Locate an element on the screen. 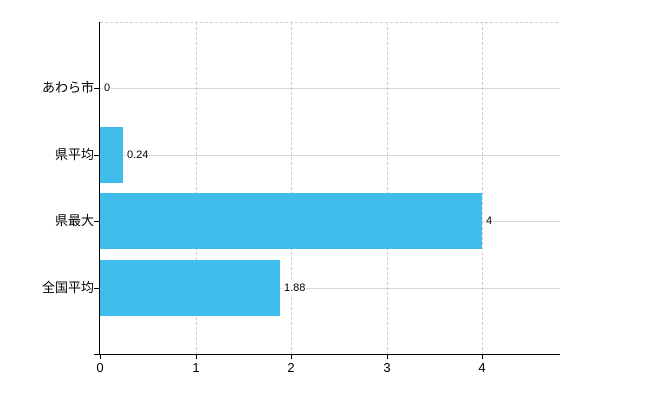 This screenshot has height=400, width=650. x-tick-label: 0 is located at coordinates (100, 367).